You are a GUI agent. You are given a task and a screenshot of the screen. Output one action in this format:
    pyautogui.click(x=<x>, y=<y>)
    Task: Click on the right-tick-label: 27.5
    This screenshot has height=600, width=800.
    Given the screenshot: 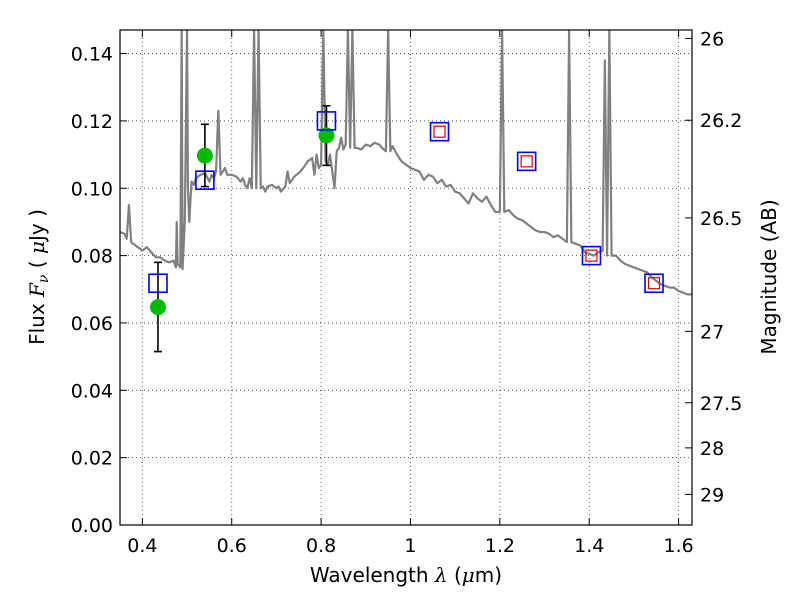 What is the action you would take?
    pyautogui.click(x=721, y=404)
    